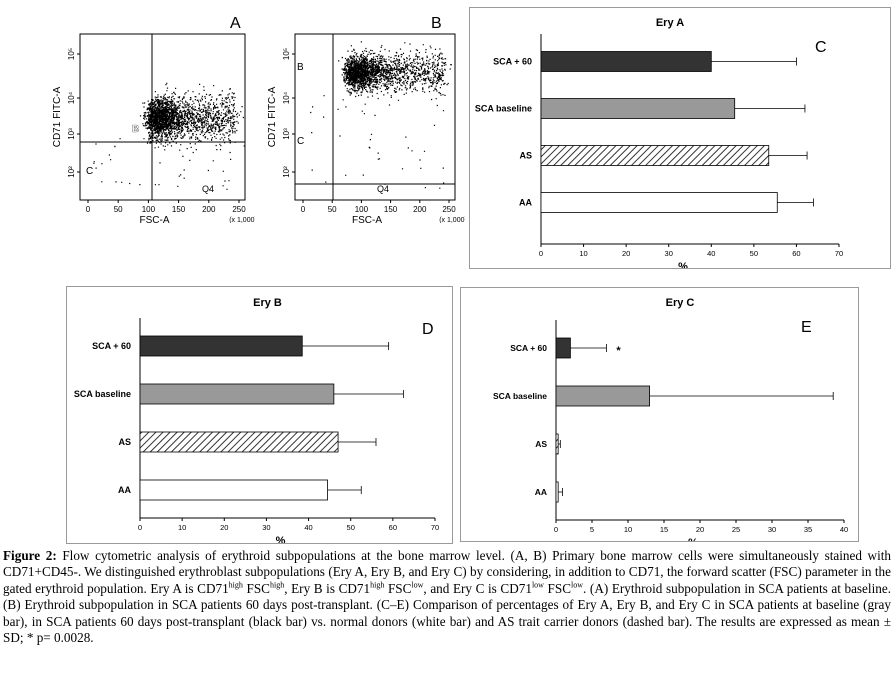 The height and width of the screenshot is (691, 894). Describe the element at coordinates (30, 555) in the screenshot. I see `caption-label: Figure 2:` at that location.